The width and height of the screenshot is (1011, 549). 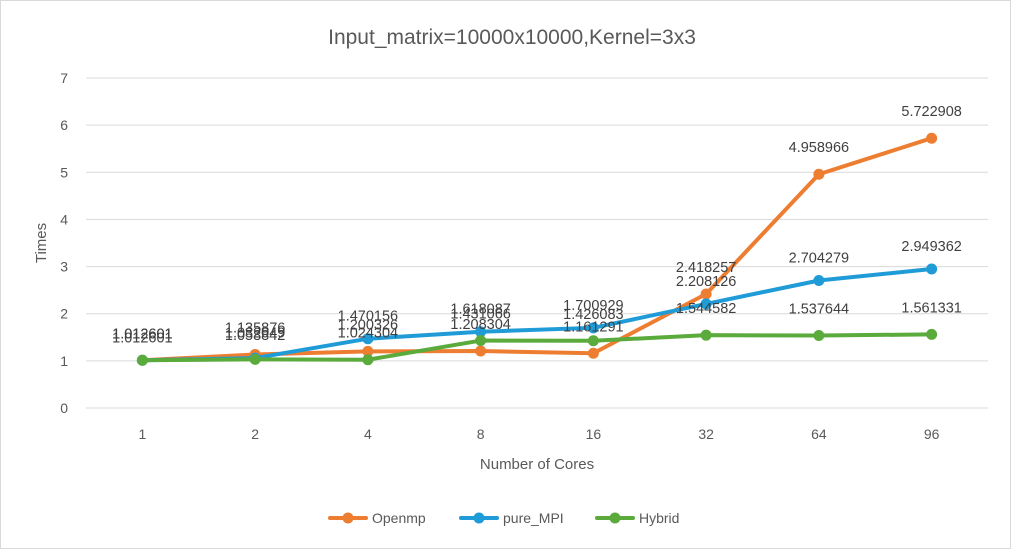 I want to click on data-label: 1.544582, so click(x=706, y=309).